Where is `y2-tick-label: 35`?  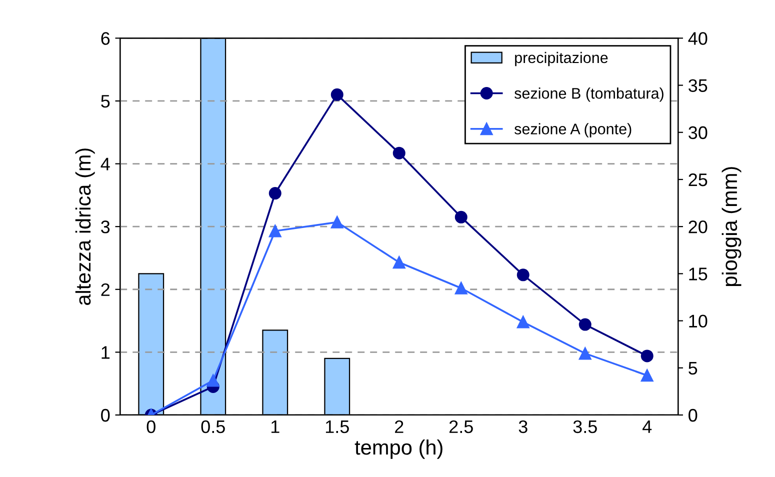 y2-tick-label: 35 is located at coordinates (698, 85).